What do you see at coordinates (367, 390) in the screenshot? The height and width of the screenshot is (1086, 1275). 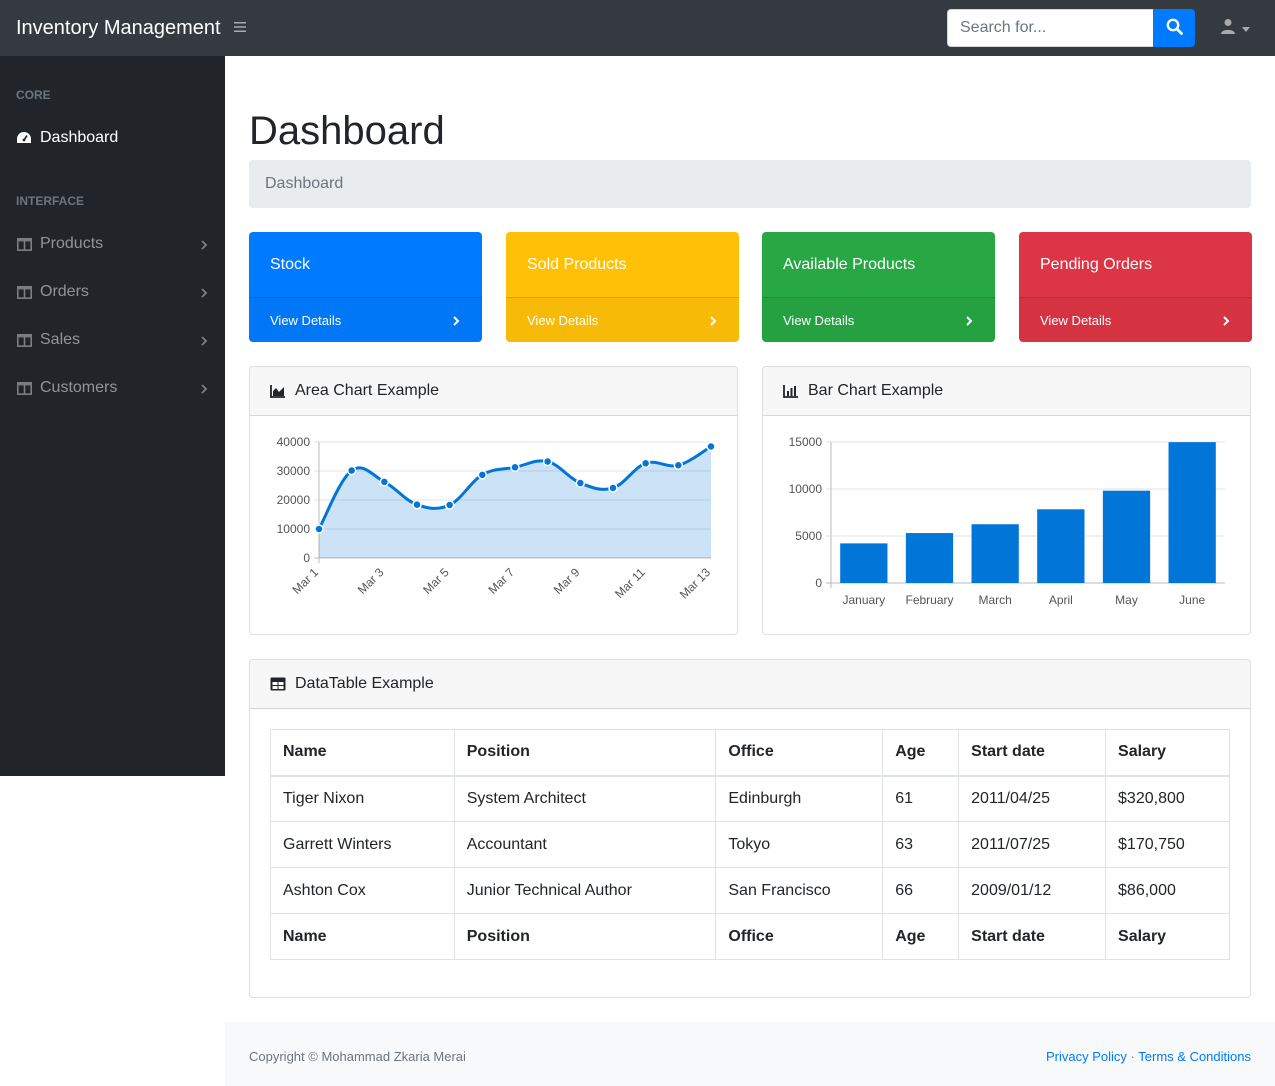 I see `card-title: Area Chart Example` at bounding box center [367, 390].